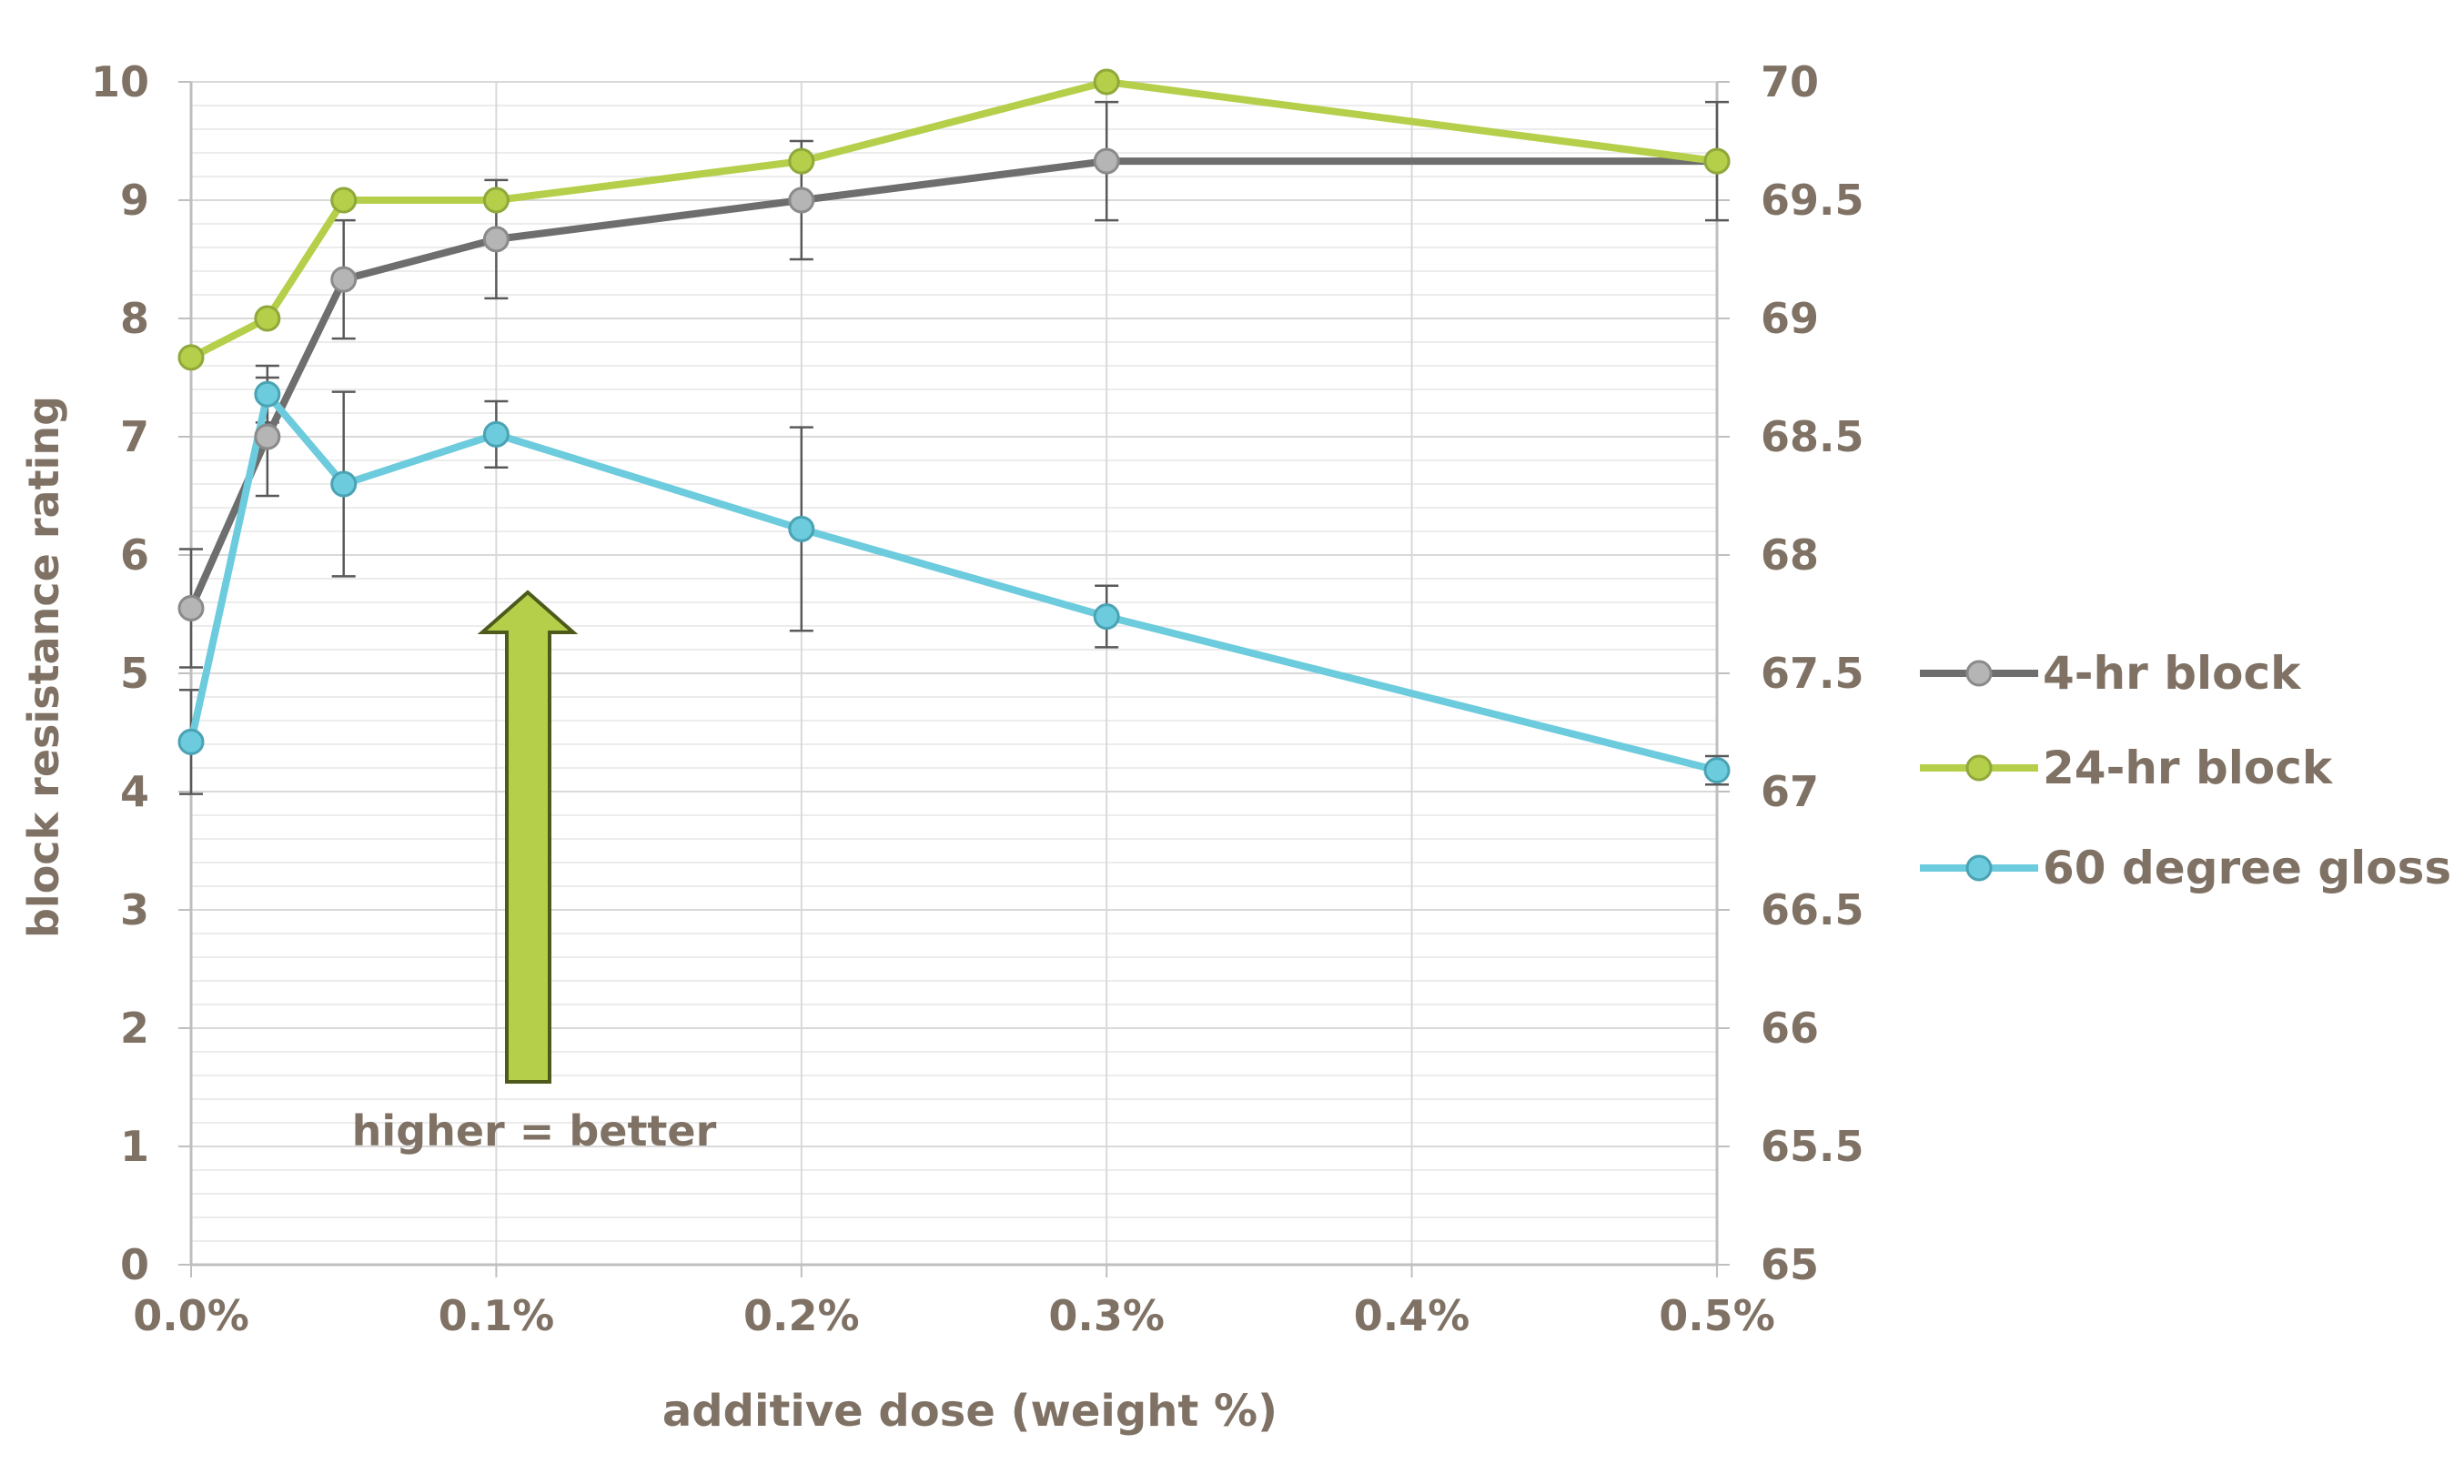  I want to click on x-axis-title: additive dose (weight %), so click(969, 1411).